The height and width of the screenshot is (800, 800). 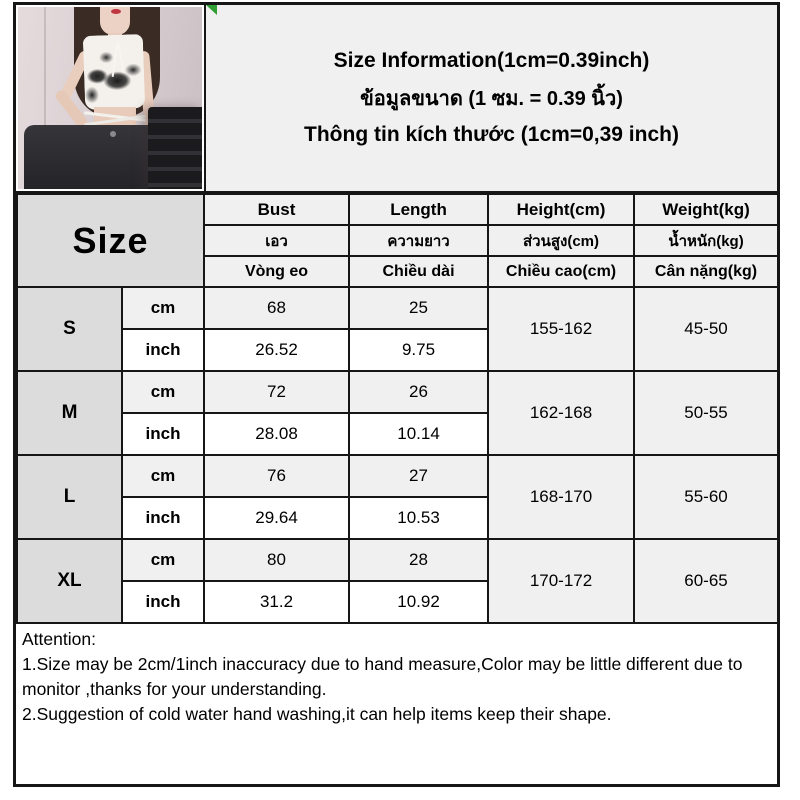 I want to click on m-length-inch: 10.14, so click(x=419, y=434).